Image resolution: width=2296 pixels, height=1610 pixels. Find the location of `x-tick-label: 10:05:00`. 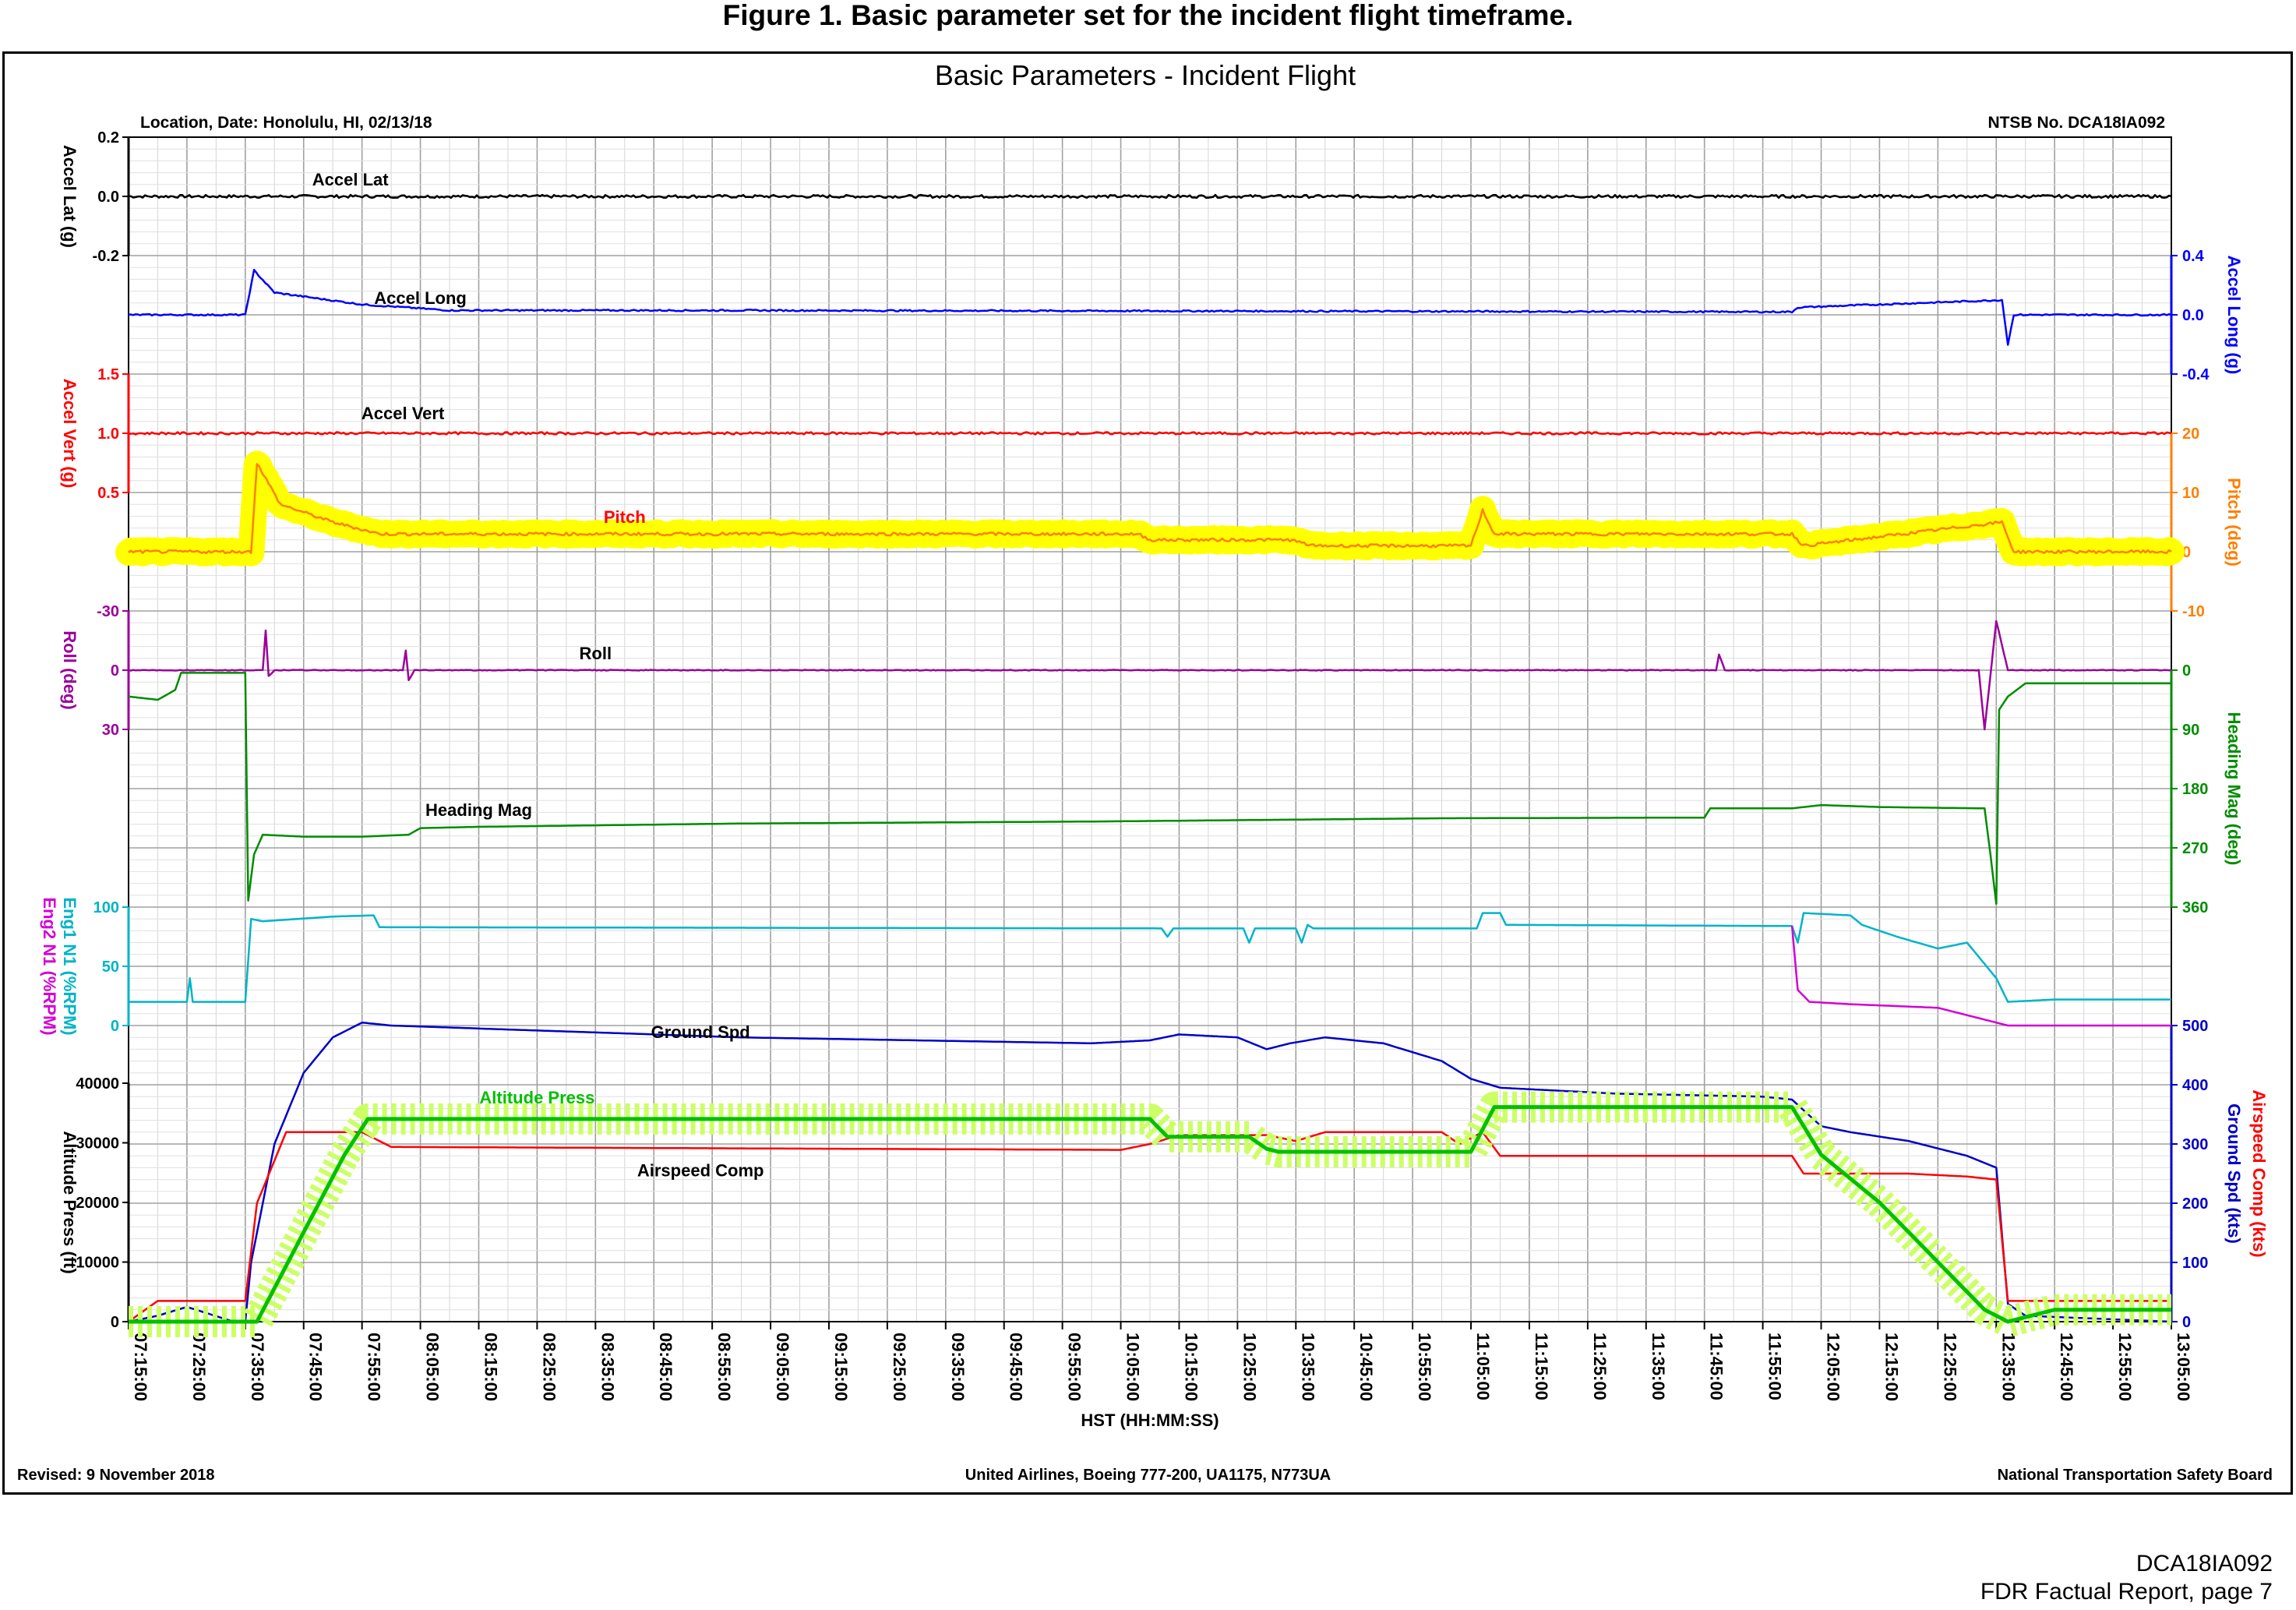

x-tick-label: 10:05:00 is located at coordinates (1133, 1367).